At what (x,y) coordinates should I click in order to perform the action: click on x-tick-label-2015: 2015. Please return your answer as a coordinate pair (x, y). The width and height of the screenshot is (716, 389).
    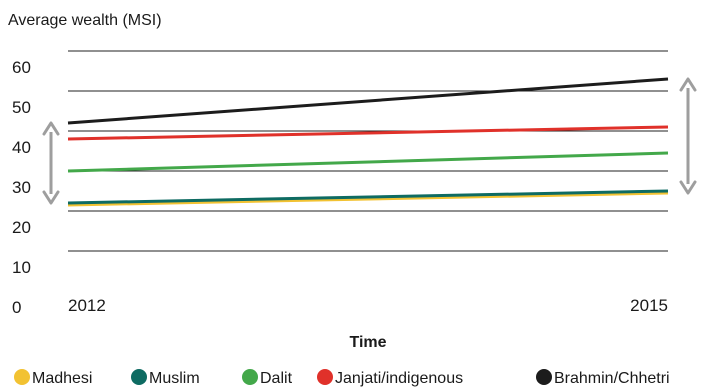
    Looking at the image, I should click on (649, 305).